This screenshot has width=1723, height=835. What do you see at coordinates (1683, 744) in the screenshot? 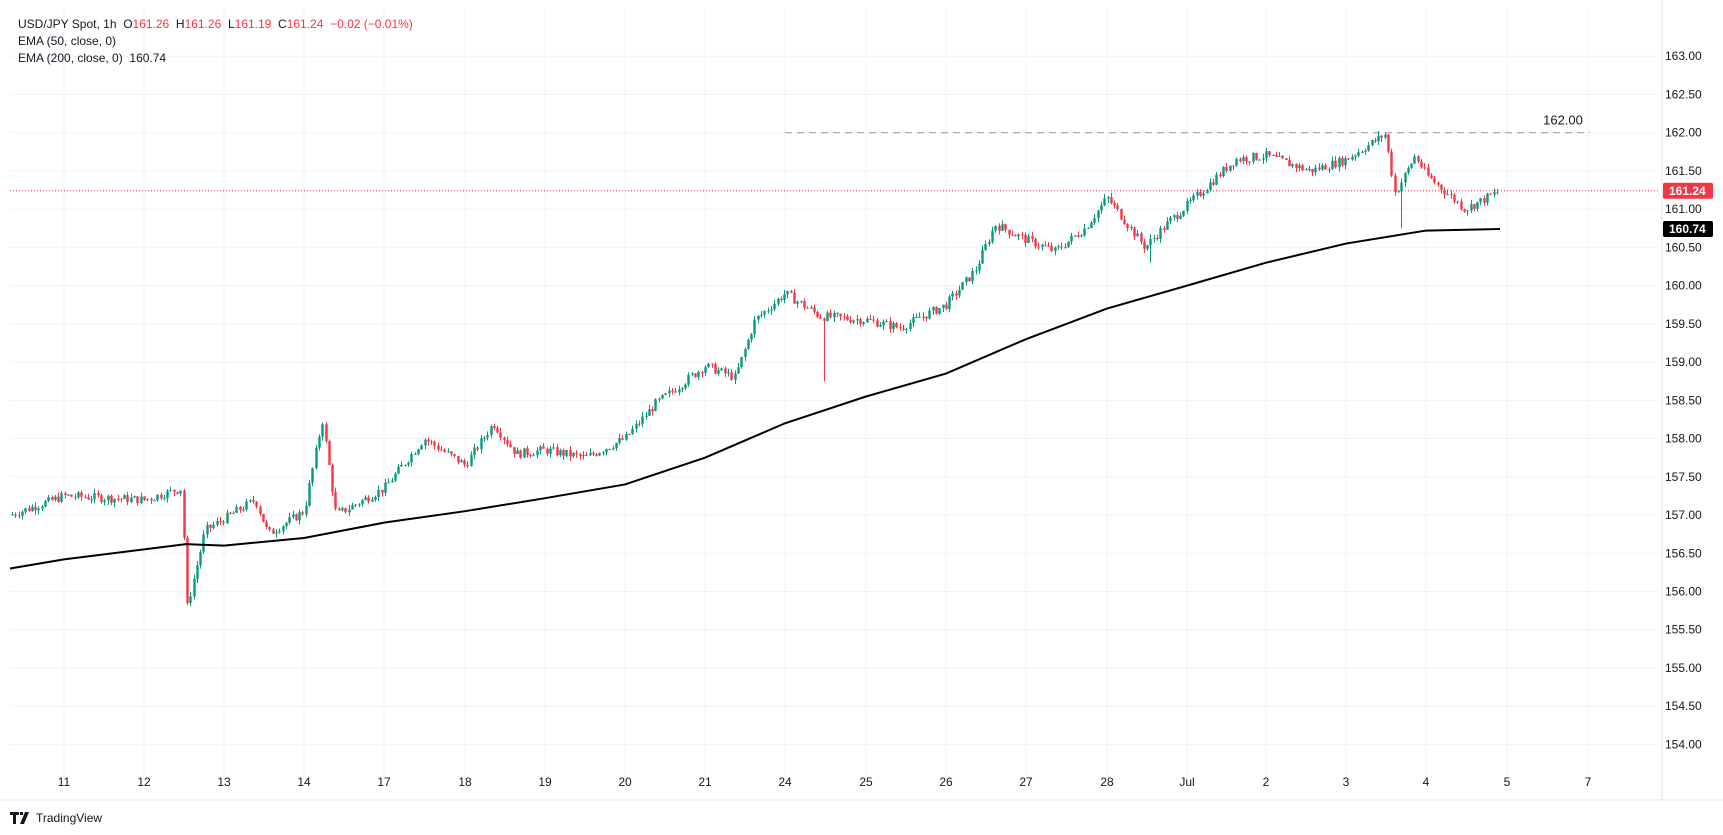
I see `y-tick-label: 154.00` at bounding box center [1683, 744].